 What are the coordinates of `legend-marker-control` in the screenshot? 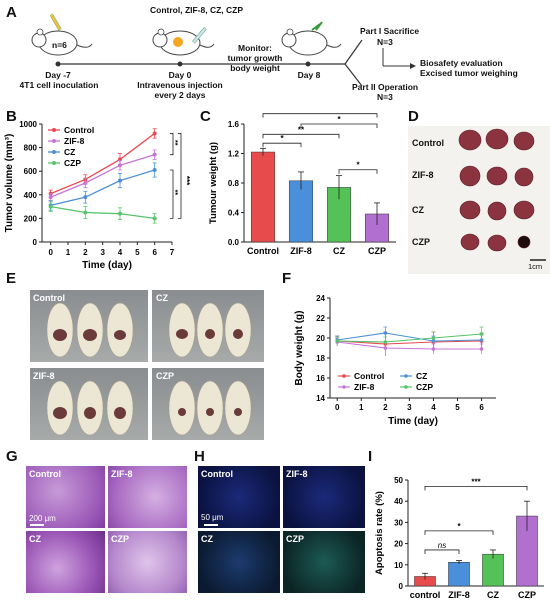 It's located at (344, 376).